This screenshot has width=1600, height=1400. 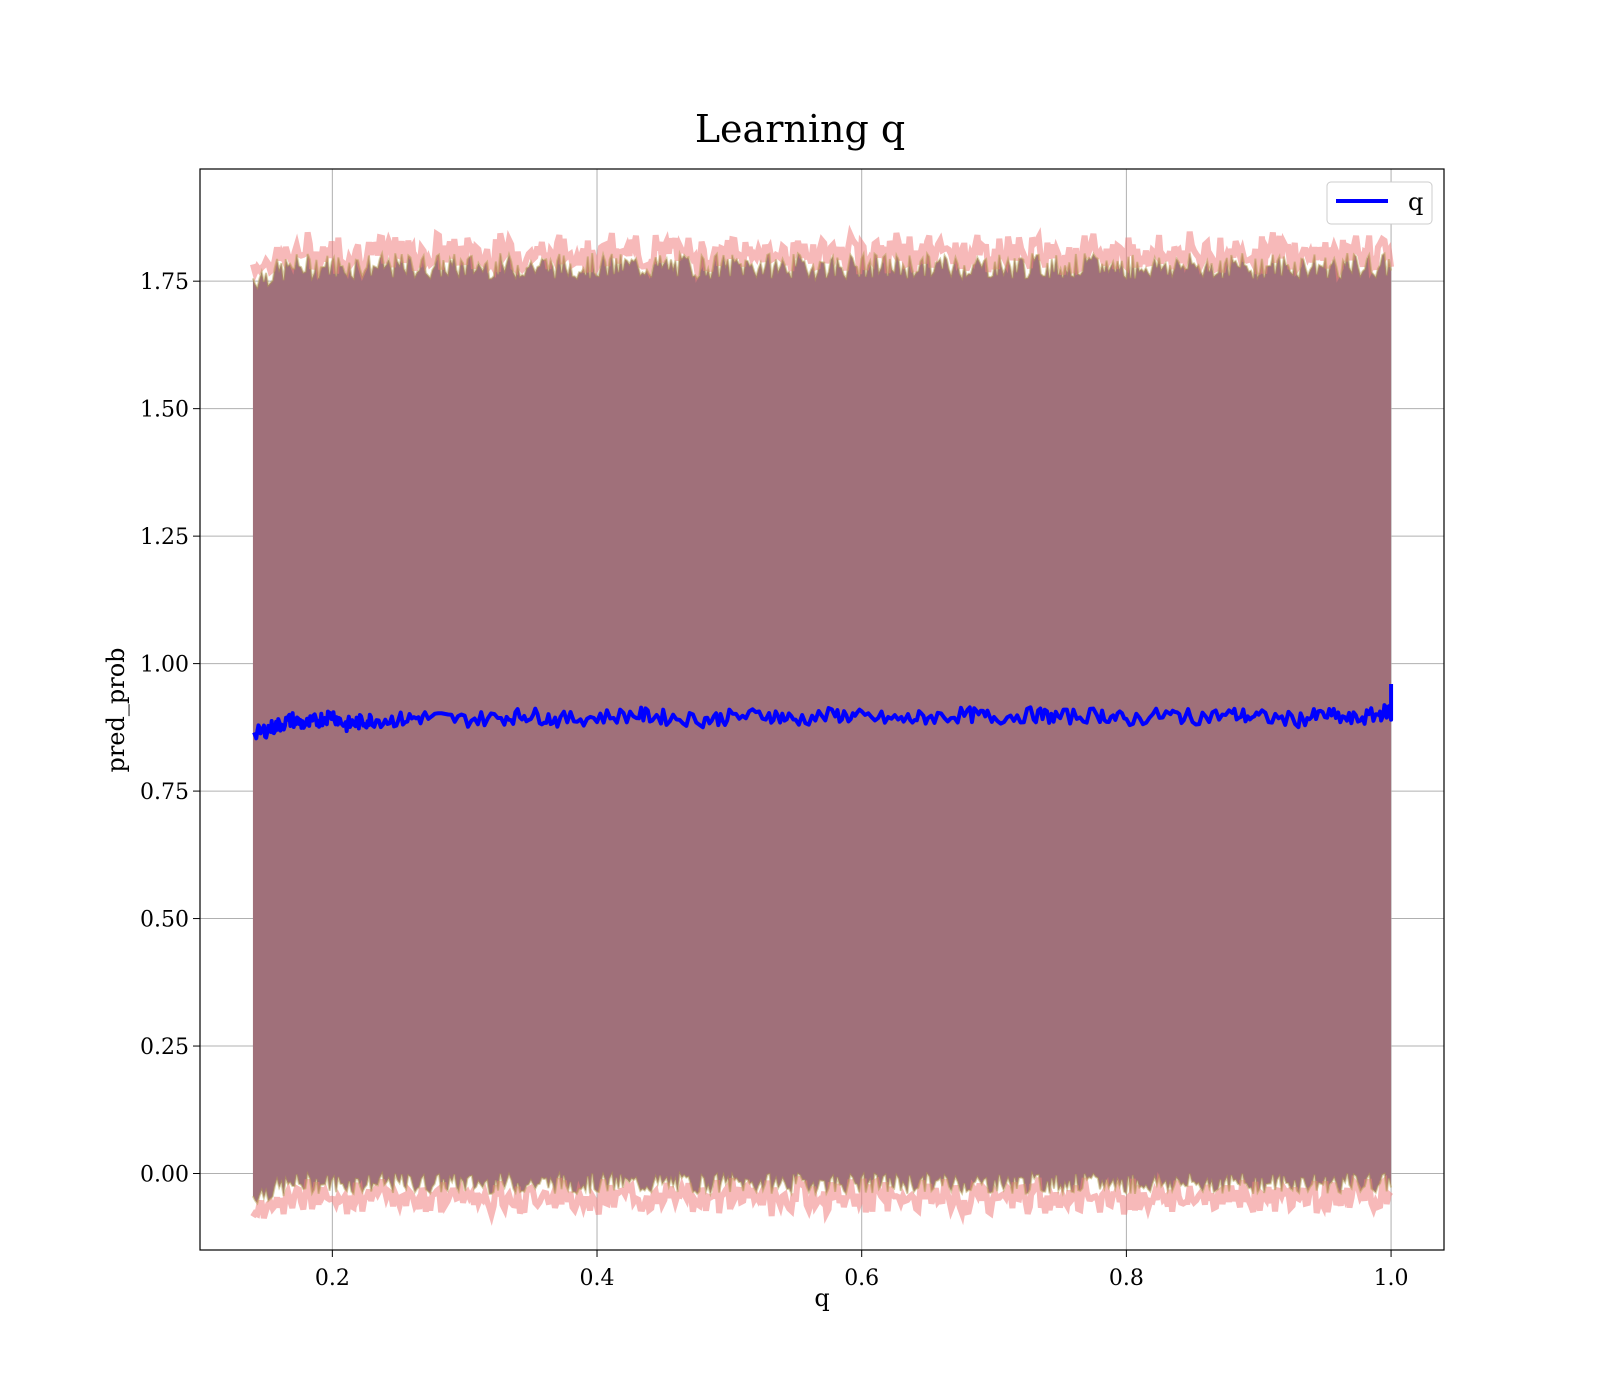 I want to click on y-tick-label: 0.75, so click(x=164, y=792).